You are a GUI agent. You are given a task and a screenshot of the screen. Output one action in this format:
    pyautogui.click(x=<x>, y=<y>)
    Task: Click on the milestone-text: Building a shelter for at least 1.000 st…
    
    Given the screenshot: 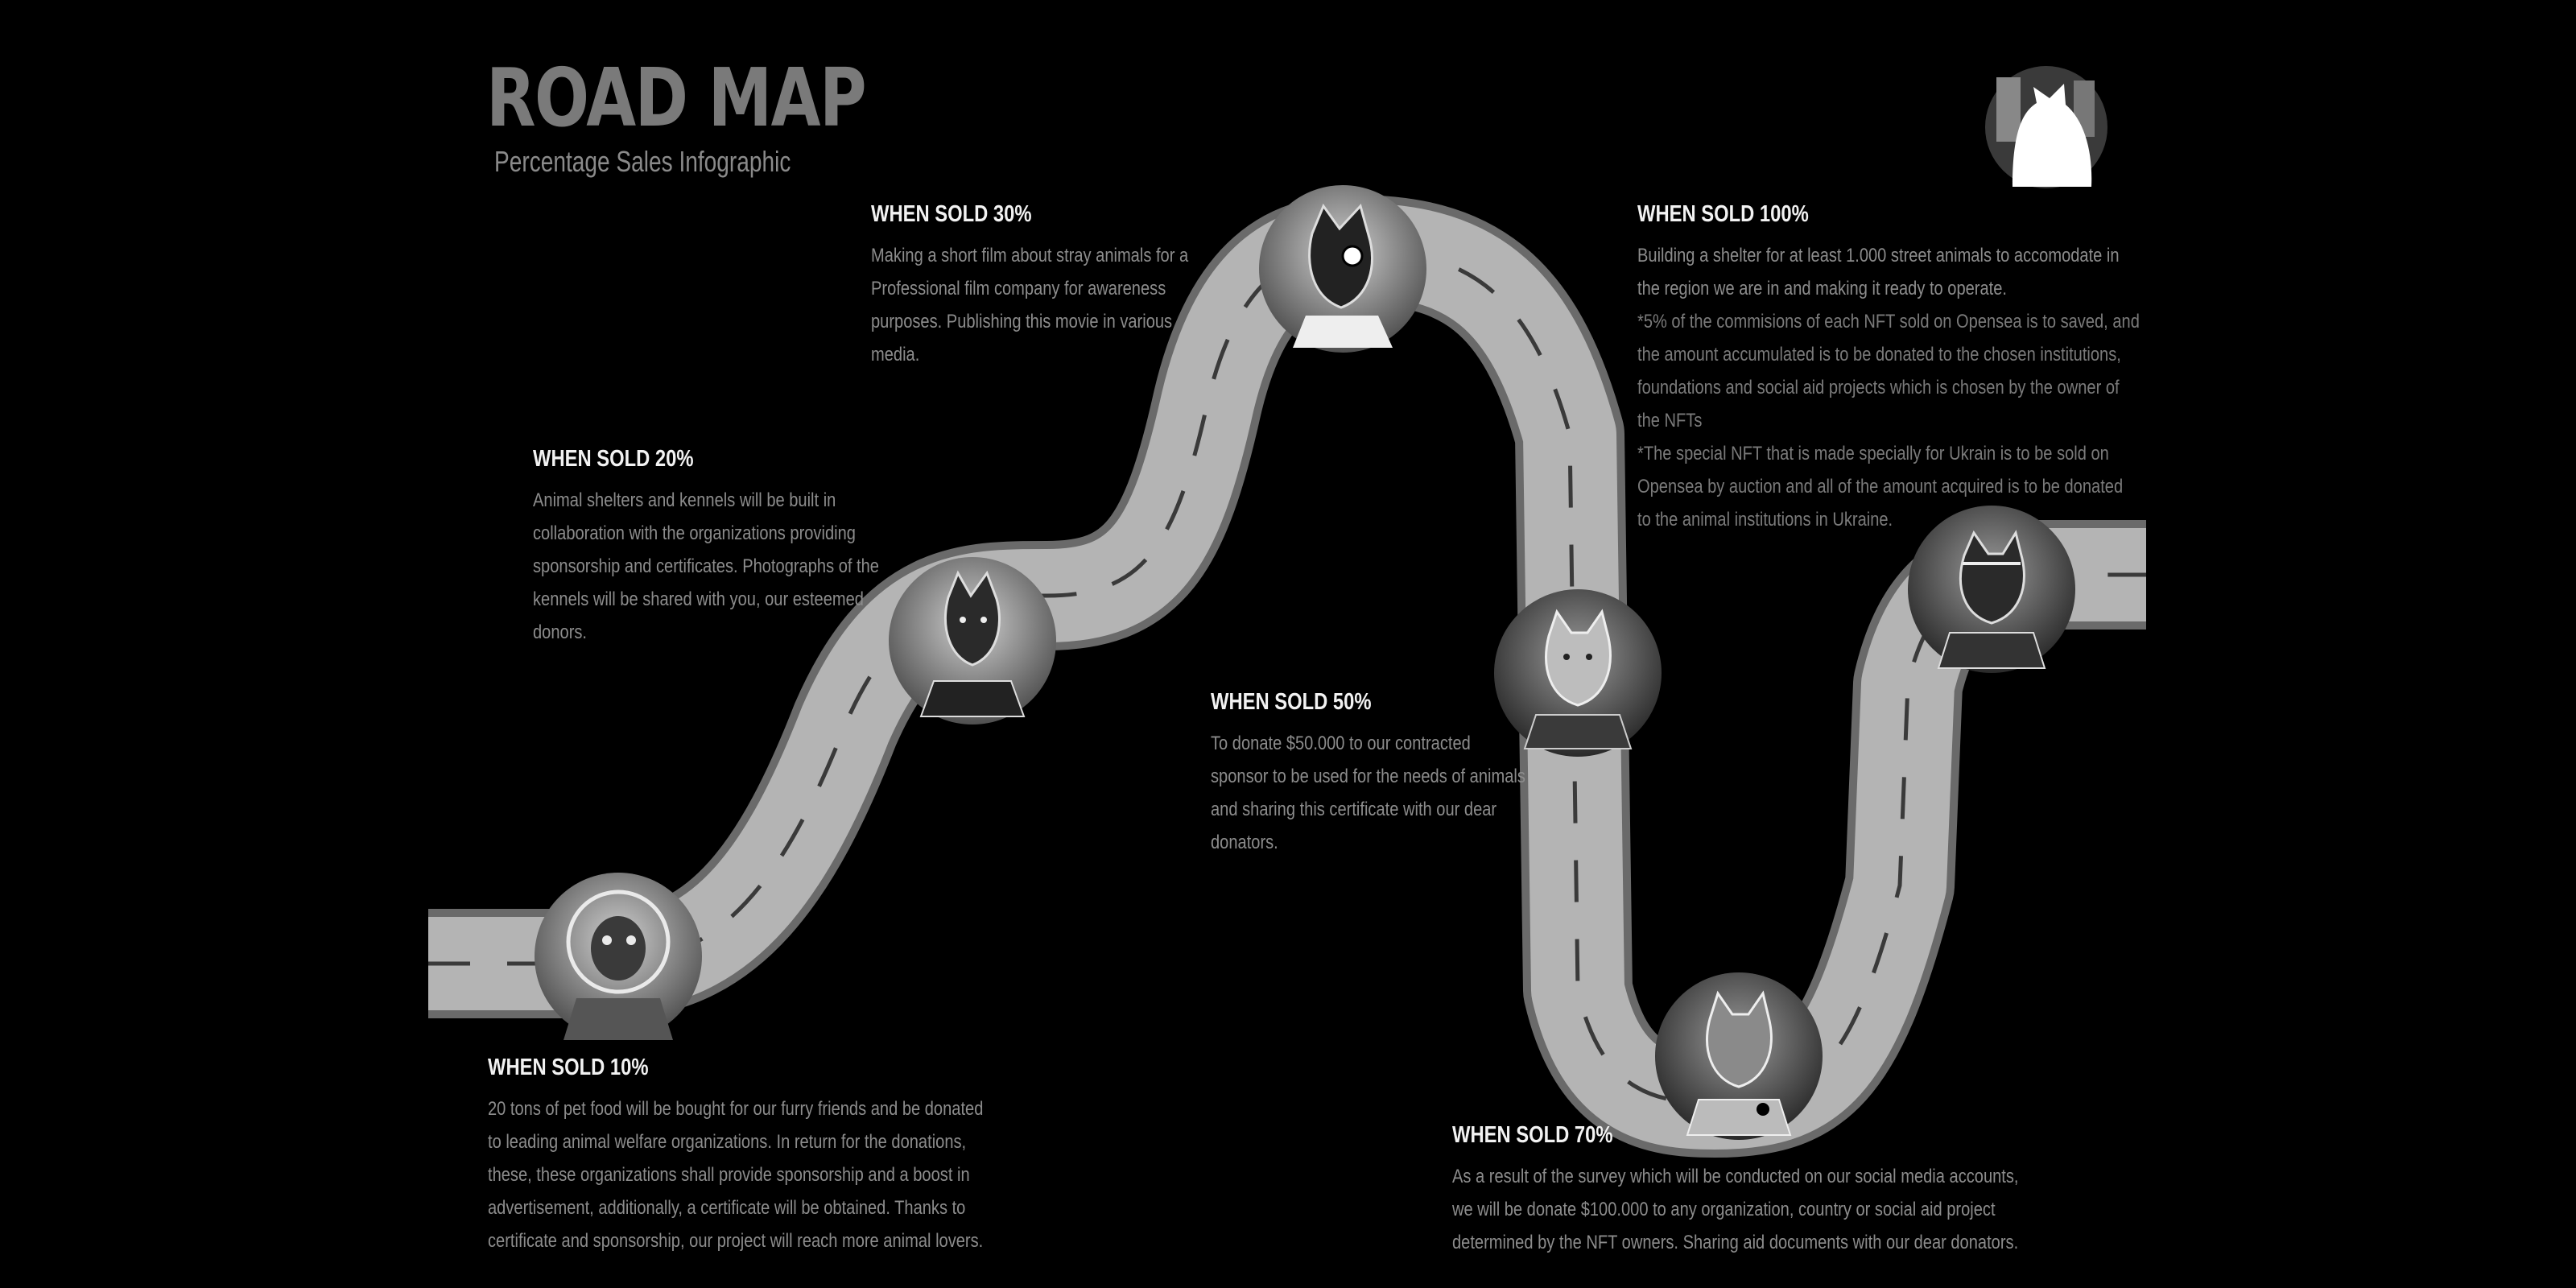 What is the action you would take?
    pyautogui.click(x=1878, y=272)
    